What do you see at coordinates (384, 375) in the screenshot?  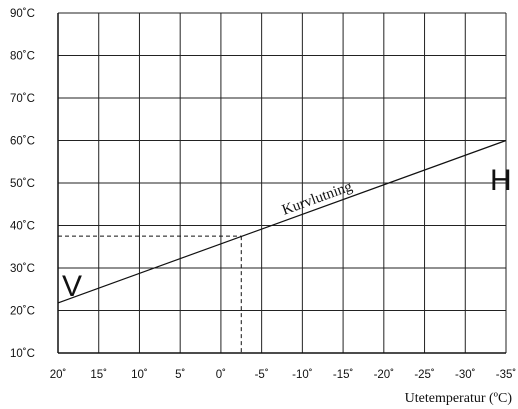 I see `x-tick-label: -20˚` at bounding box center [384, 375].